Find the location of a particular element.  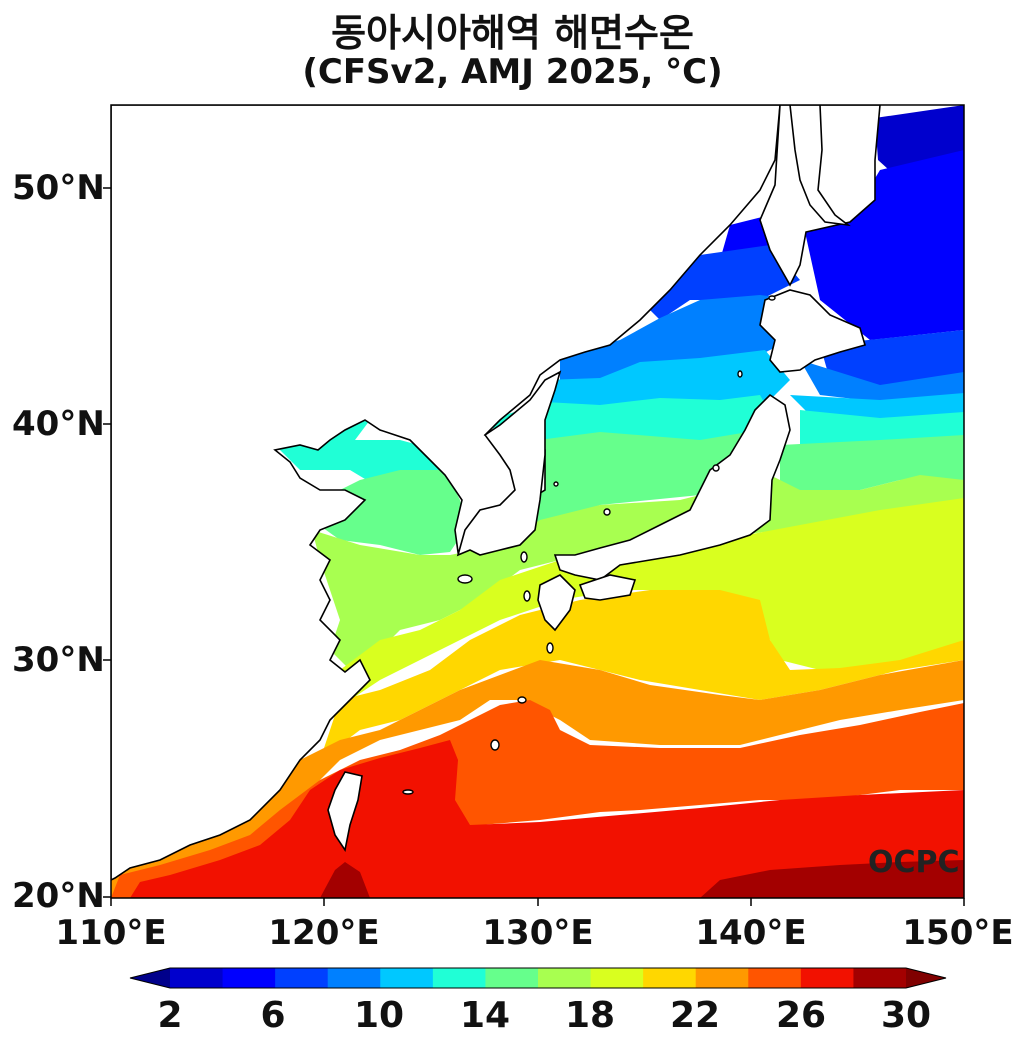

land-hokkaido is located at coordinates (812, 331).